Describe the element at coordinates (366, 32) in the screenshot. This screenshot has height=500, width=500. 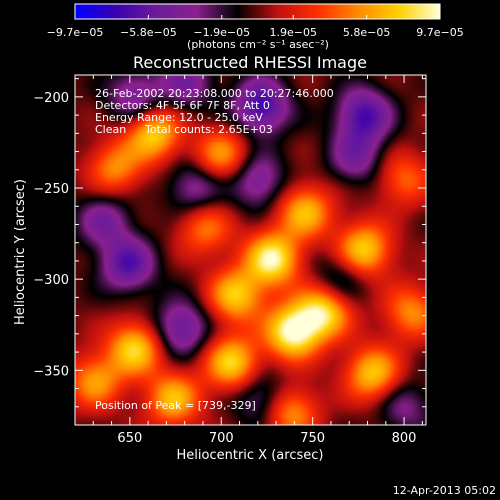
I see `colorbar-tick-label: 5.8e−05` at that location.